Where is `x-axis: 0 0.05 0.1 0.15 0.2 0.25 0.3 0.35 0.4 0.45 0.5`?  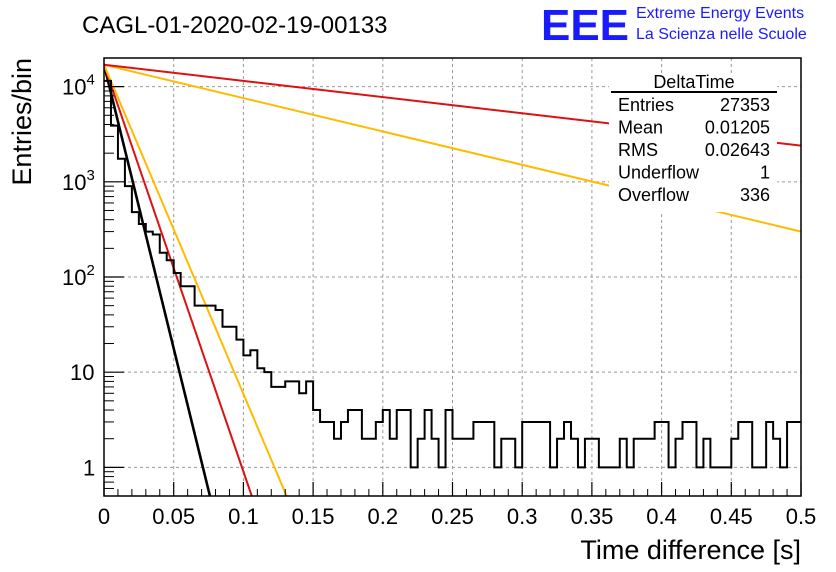 x-axis: 0 0.05 0.1 0.15 0.2 0.25 0.3 0.35 0.4 0.45 0.5 is located at coordinates (457, 505).